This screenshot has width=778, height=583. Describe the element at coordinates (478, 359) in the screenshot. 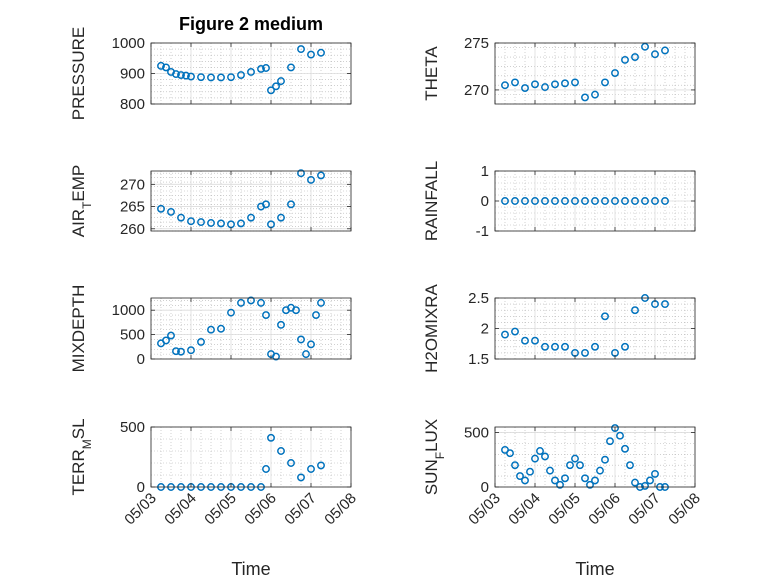

I see `ytick-label: 1.5` at that location.